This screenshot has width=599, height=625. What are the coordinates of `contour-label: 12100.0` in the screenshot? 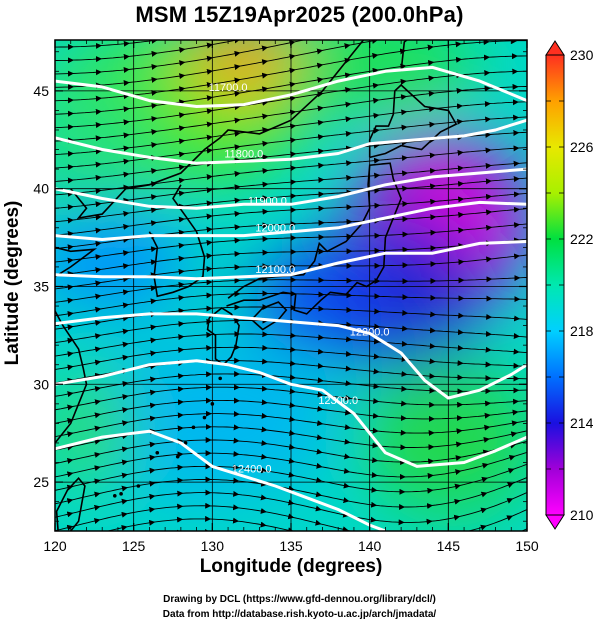 It's located at (275, 270).